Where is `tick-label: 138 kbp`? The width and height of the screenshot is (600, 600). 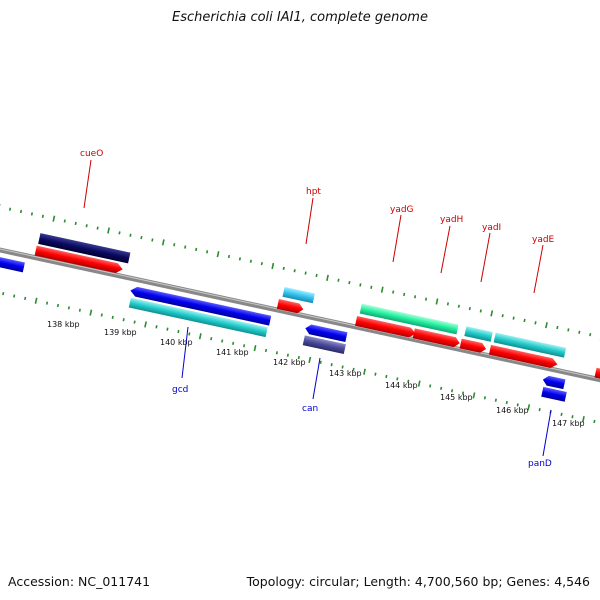
tick-label: 138 kbp is located at coordinates (63, 324).